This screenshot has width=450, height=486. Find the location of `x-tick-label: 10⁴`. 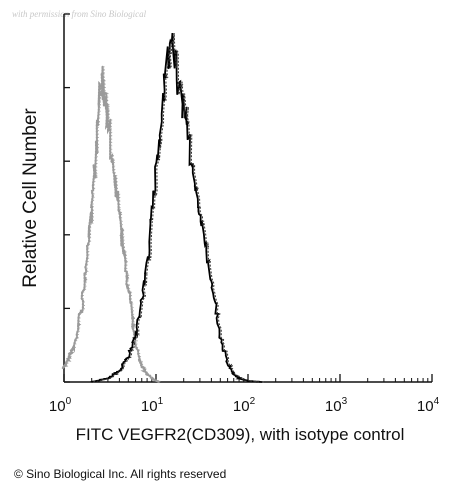

x-tick-label: 10⁴ is located at coordinates (428, 405).